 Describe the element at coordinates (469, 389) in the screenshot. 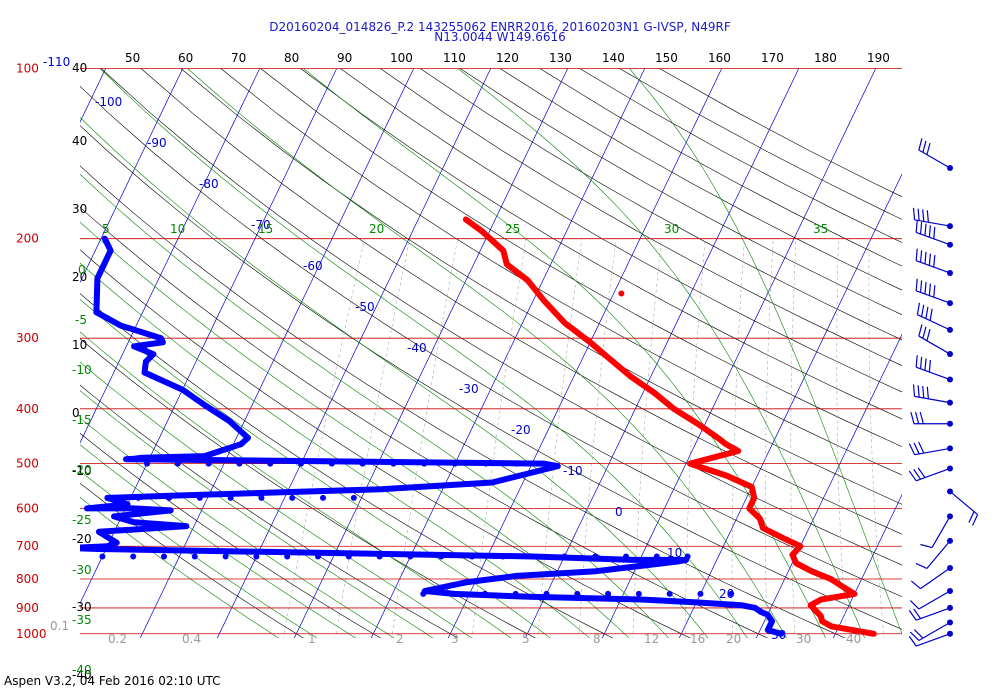

I see `isotherm-label: -30` at that location.